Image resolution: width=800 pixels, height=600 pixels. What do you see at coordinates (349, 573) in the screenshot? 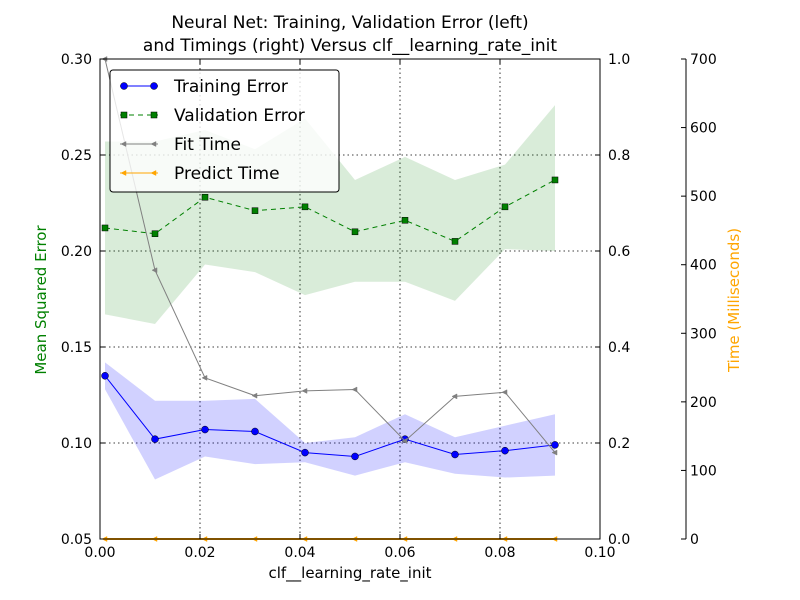
I see `x-axis-label: clf__learning_rate_init` at bounding box center [349, 573].